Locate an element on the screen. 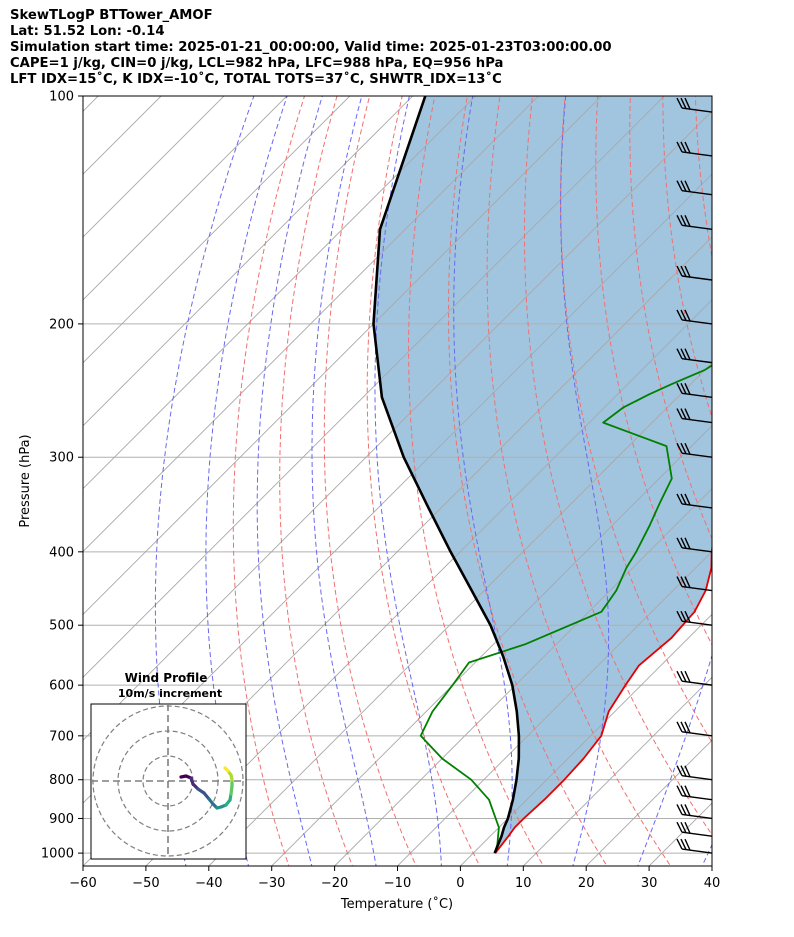  x-tick-label: −20 is located at coordinates (334, 883).